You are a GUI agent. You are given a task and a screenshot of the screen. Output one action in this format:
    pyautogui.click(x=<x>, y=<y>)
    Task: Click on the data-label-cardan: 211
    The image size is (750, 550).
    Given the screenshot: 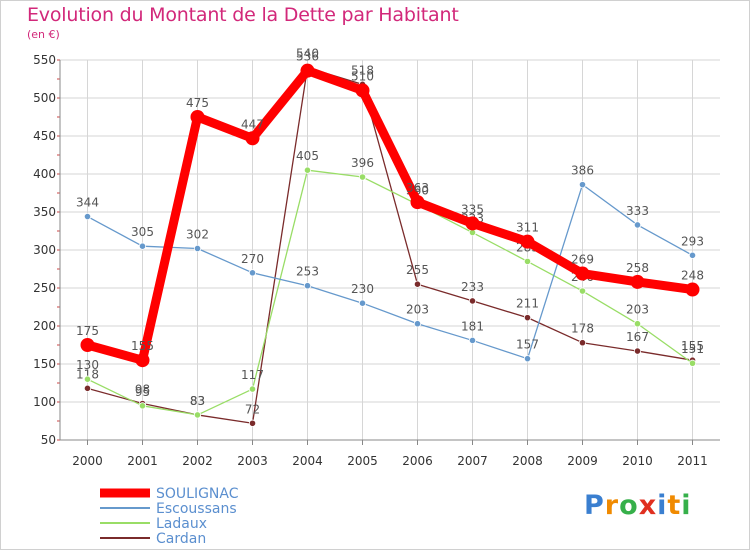 What is the action you would take?
    pyautogui.click(x=527, y=304)
    